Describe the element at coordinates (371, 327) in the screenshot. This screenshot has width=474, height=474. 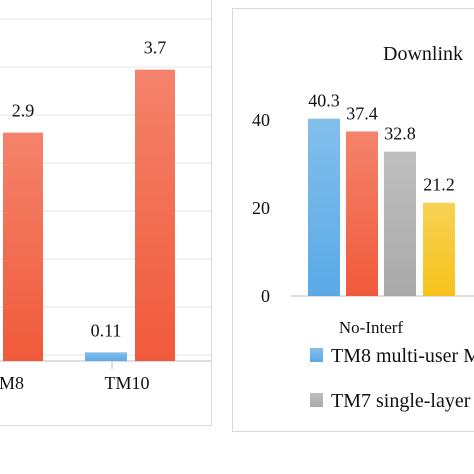
I see `category-label: No-Interf` at that location.